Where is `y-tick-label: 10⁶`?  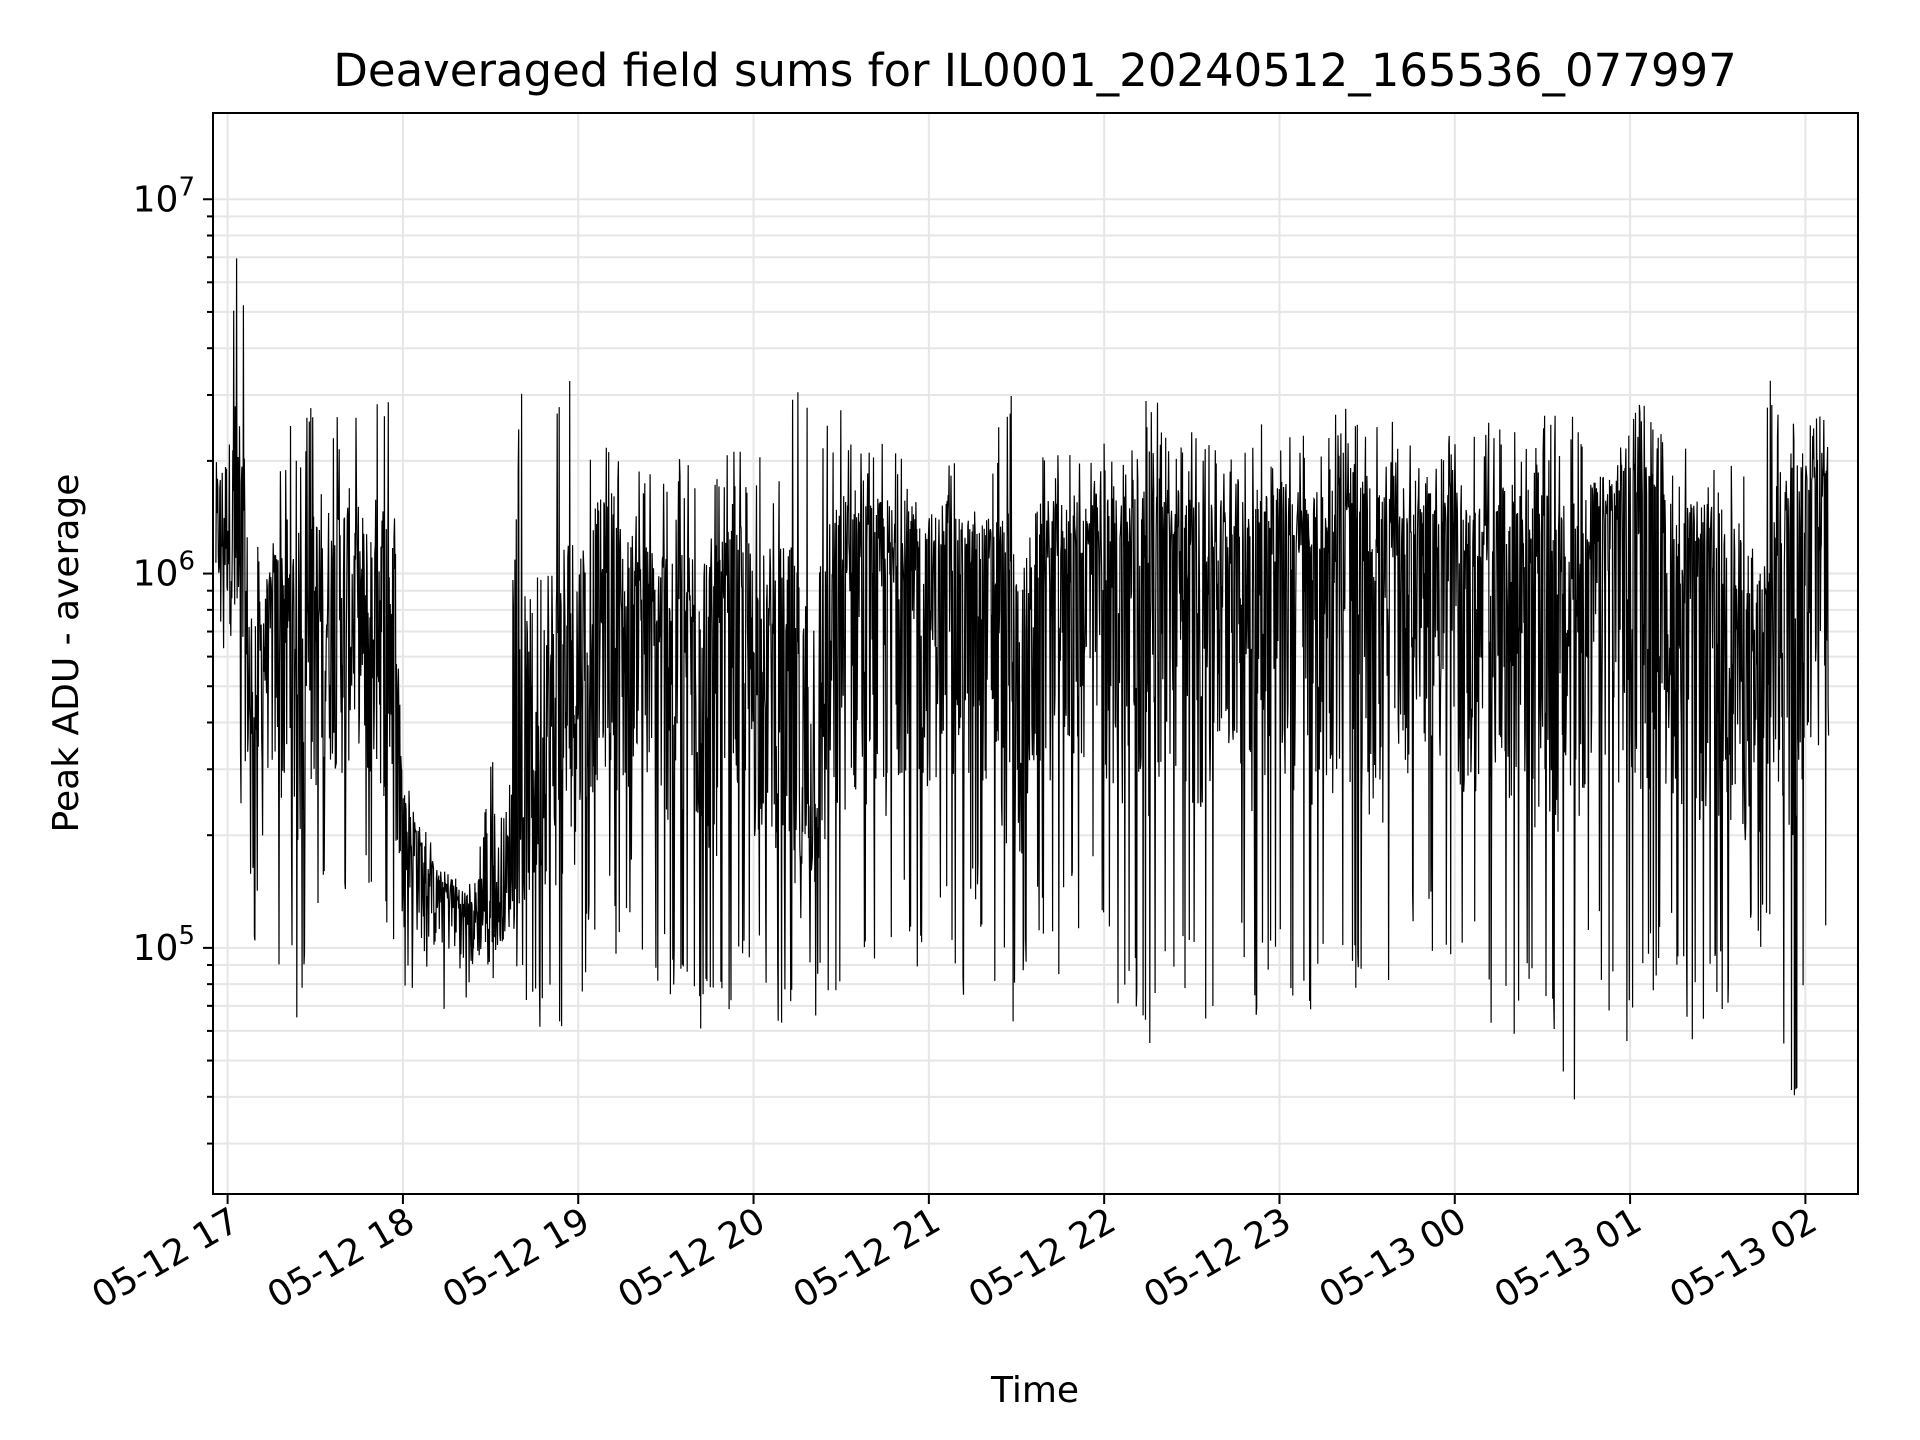
y-tick-label: 10⁶ is located at coordinates (164, 571).